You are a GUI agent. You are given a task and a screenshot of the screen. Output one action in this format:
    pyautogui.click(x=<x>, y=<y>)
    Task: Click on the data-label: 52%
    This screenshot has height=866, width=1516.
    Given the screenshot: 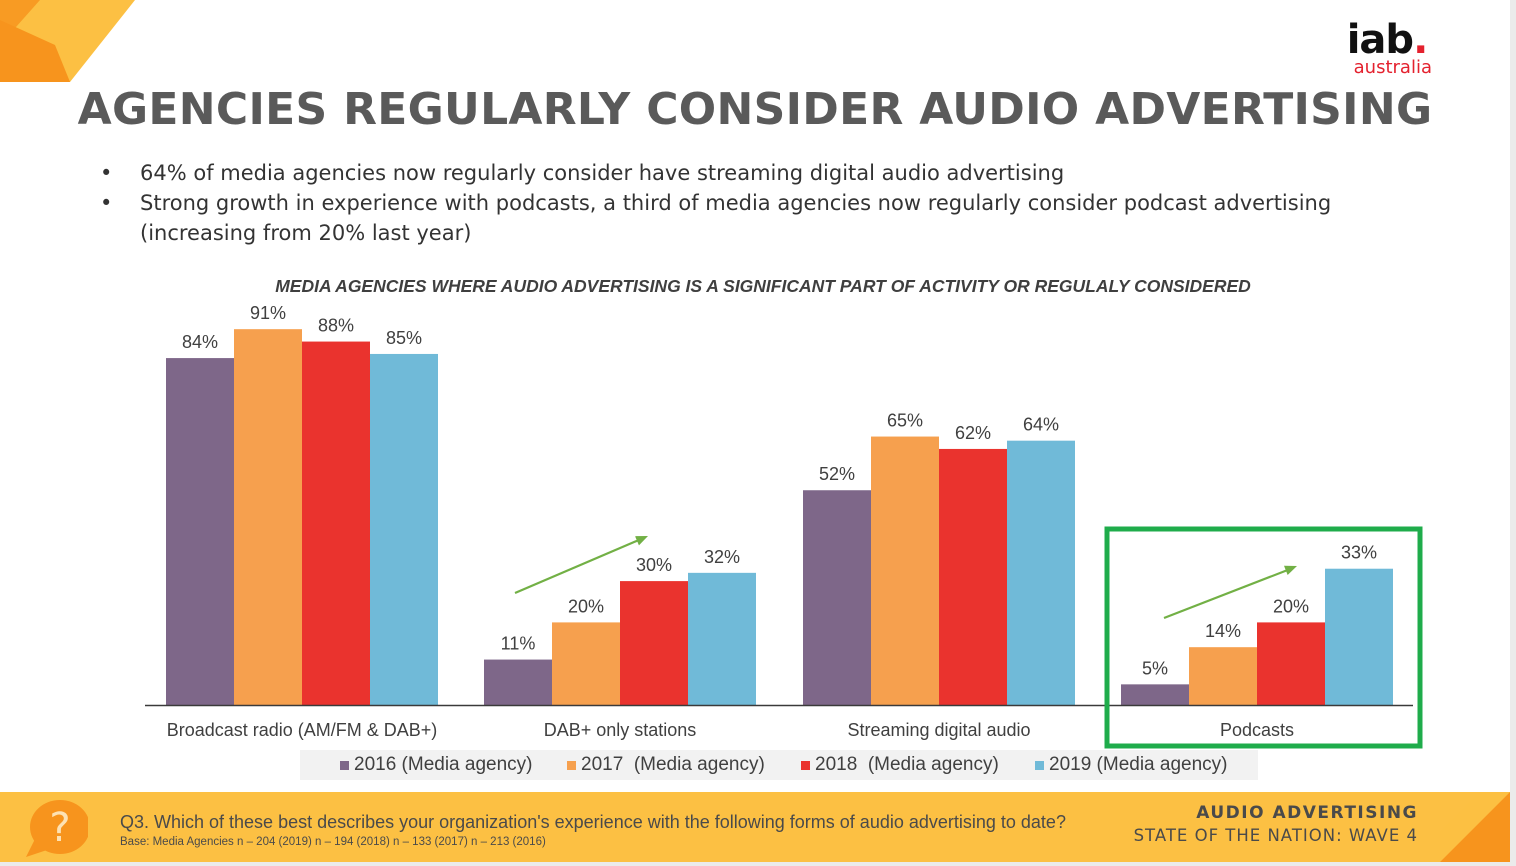 What is the action you would take?
    pyautogui.click(x=837, y=474)
    